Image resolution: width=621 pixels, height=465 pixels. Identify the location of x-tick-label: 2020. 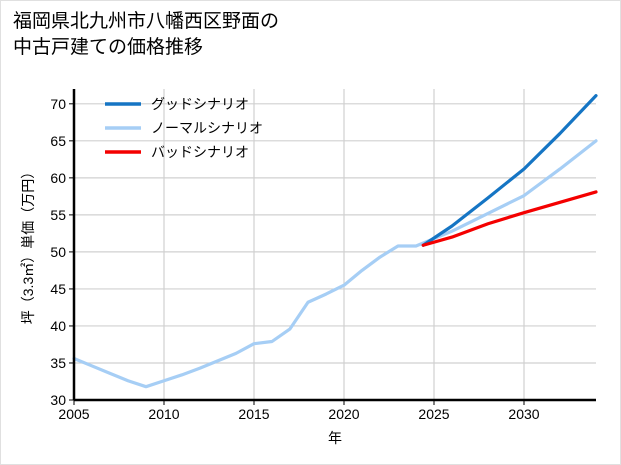
(343, 414).